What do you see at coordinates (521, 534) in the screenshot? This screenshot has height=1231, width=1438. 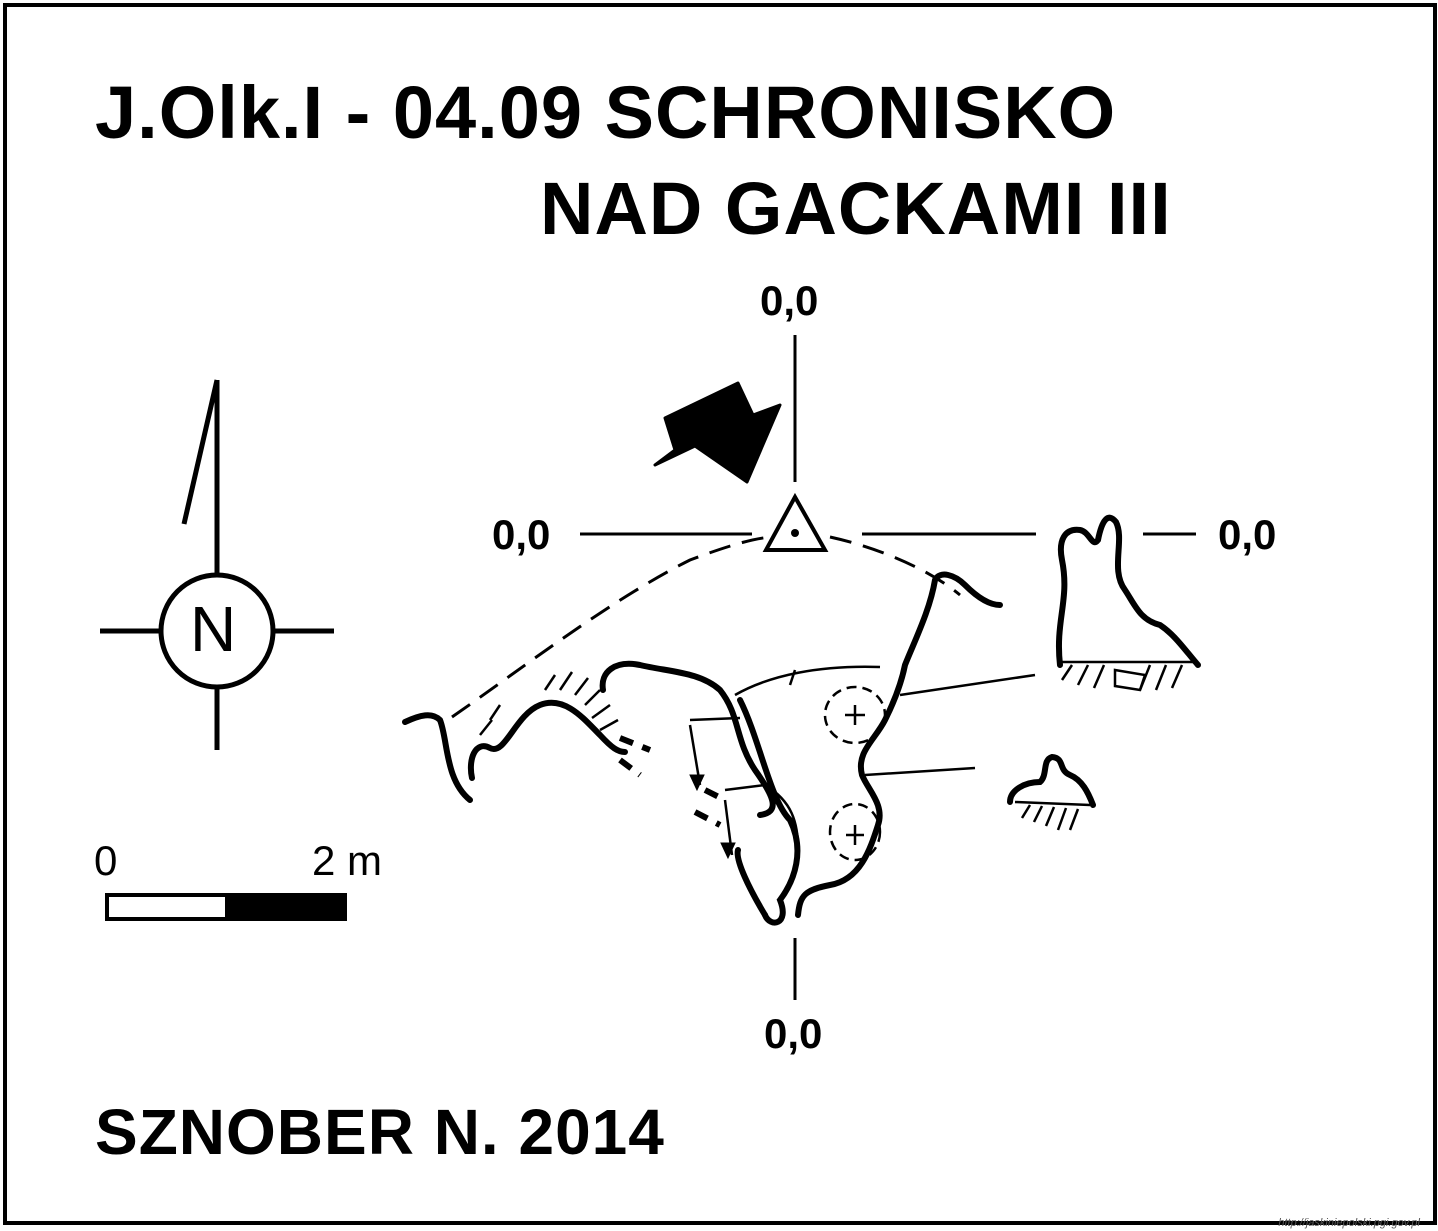 I see `coordinate-label-left: 0,0` at bounding box center [521, 534].